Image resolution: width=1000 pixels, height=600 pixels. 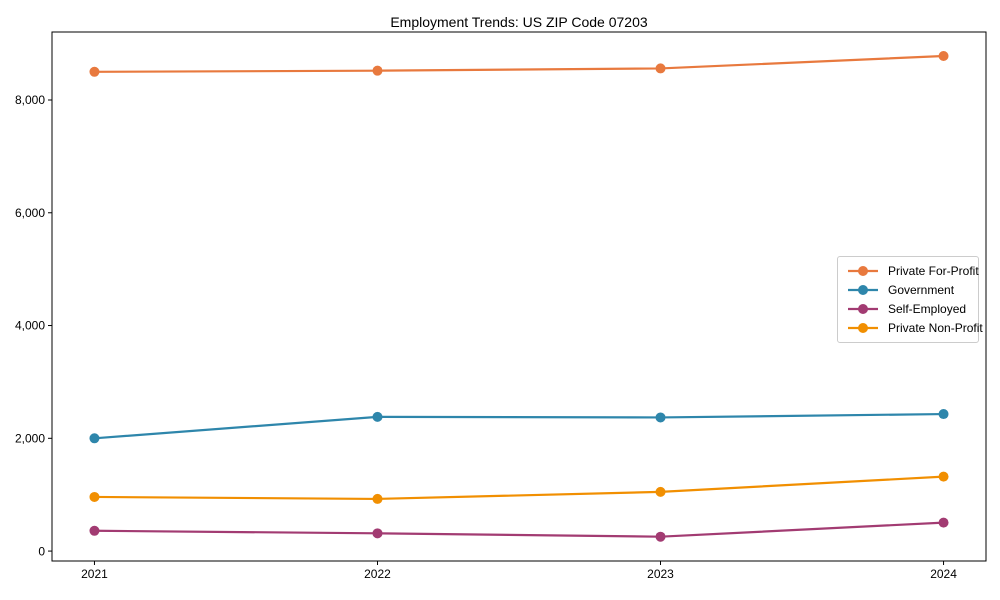 I want to click on series-line-government, so click(x=519, y=426).